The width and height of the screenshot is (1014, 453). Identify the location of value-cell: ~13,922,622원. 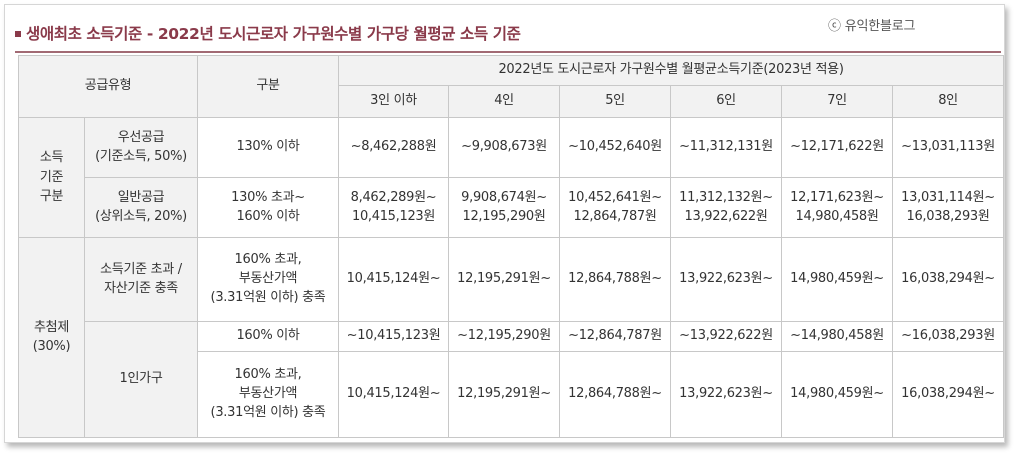
(726, 336).